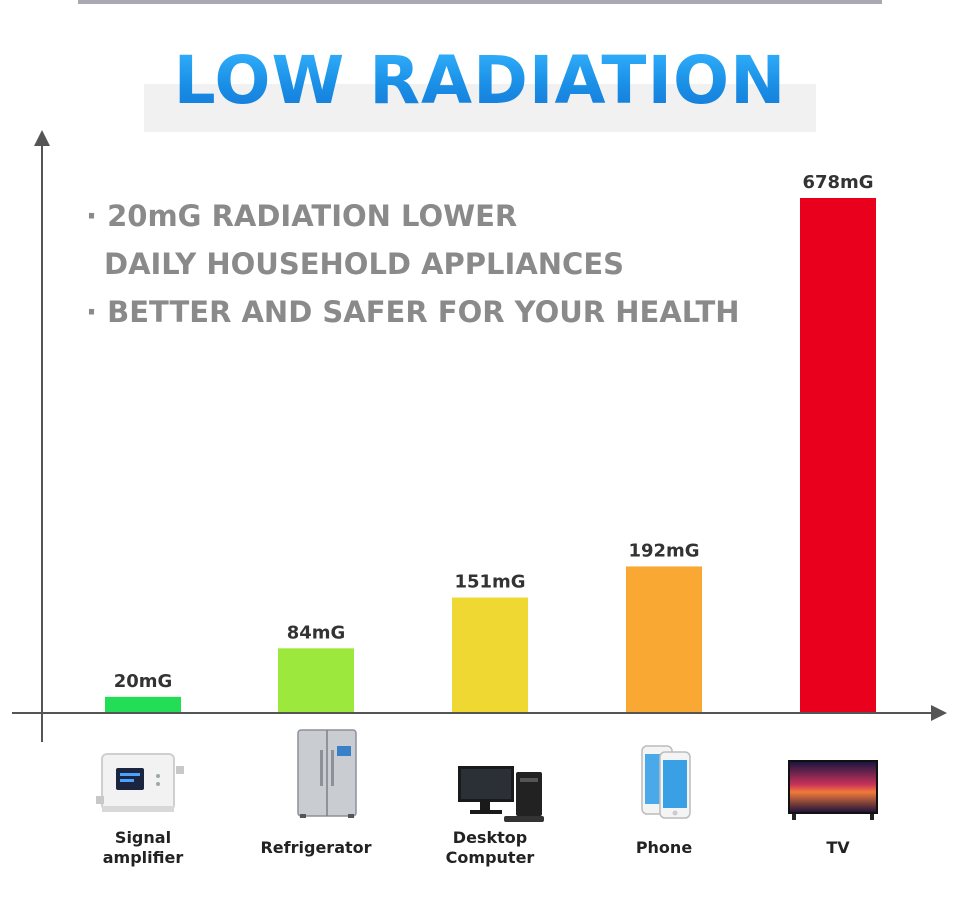 The height and width of the screenshot is (922, 960). What do you see at coordinates (413, 312) in the screenshot?
I see `note-line-3: · BETTER AND SAFER FOR YOUR HEALTH` at bounding box center [413, 312].